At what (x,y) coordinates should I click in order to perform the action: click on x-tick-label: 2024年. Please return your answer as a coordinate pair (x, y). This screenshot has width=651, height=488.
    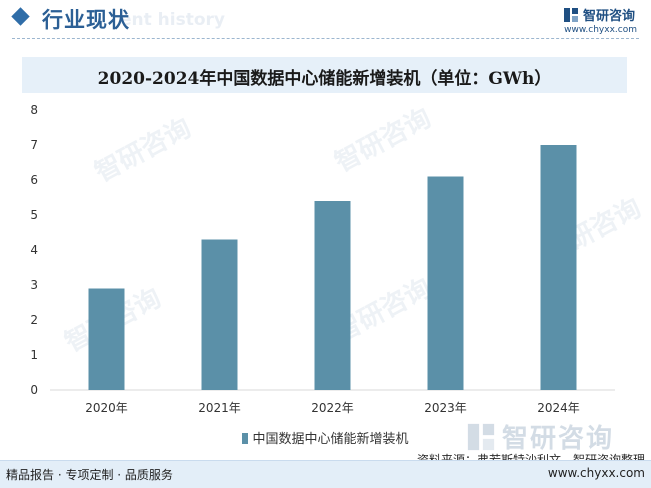
    Looking at the image, I should click on (558, 408).